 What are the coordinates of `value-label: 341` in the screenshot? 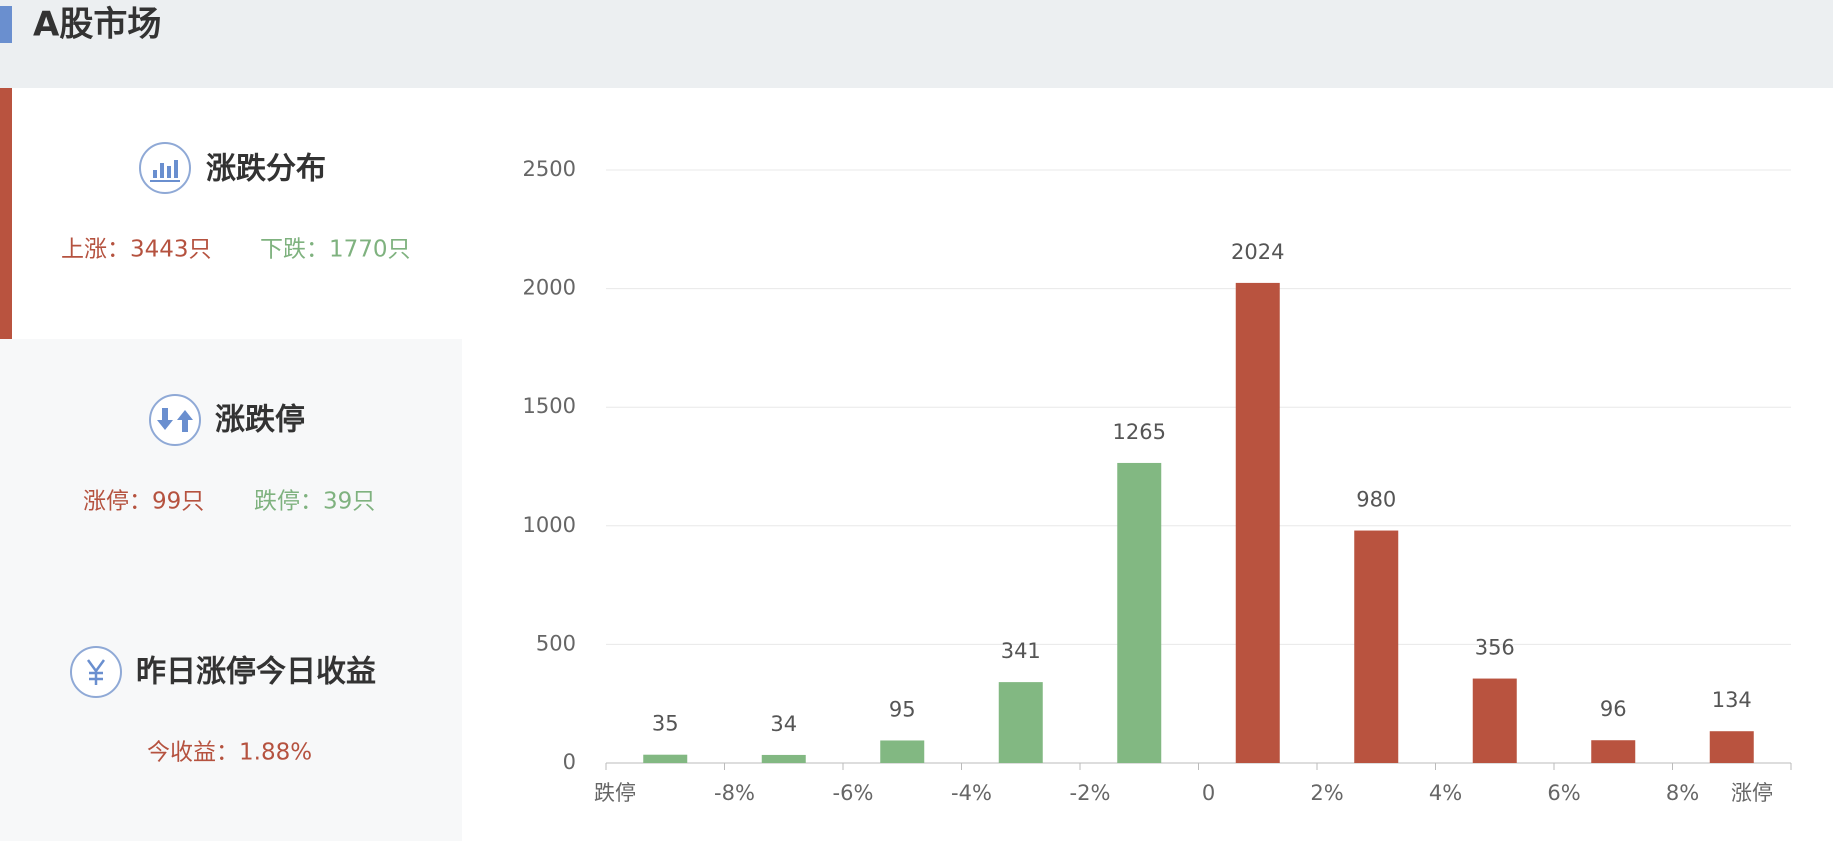 It's located at (1021, 651).